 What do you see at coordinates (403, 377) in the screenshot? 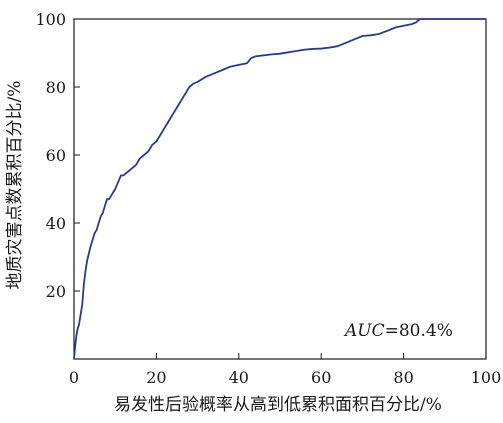
I see `x-tick-label: 80` at bounding box center [403, 377].